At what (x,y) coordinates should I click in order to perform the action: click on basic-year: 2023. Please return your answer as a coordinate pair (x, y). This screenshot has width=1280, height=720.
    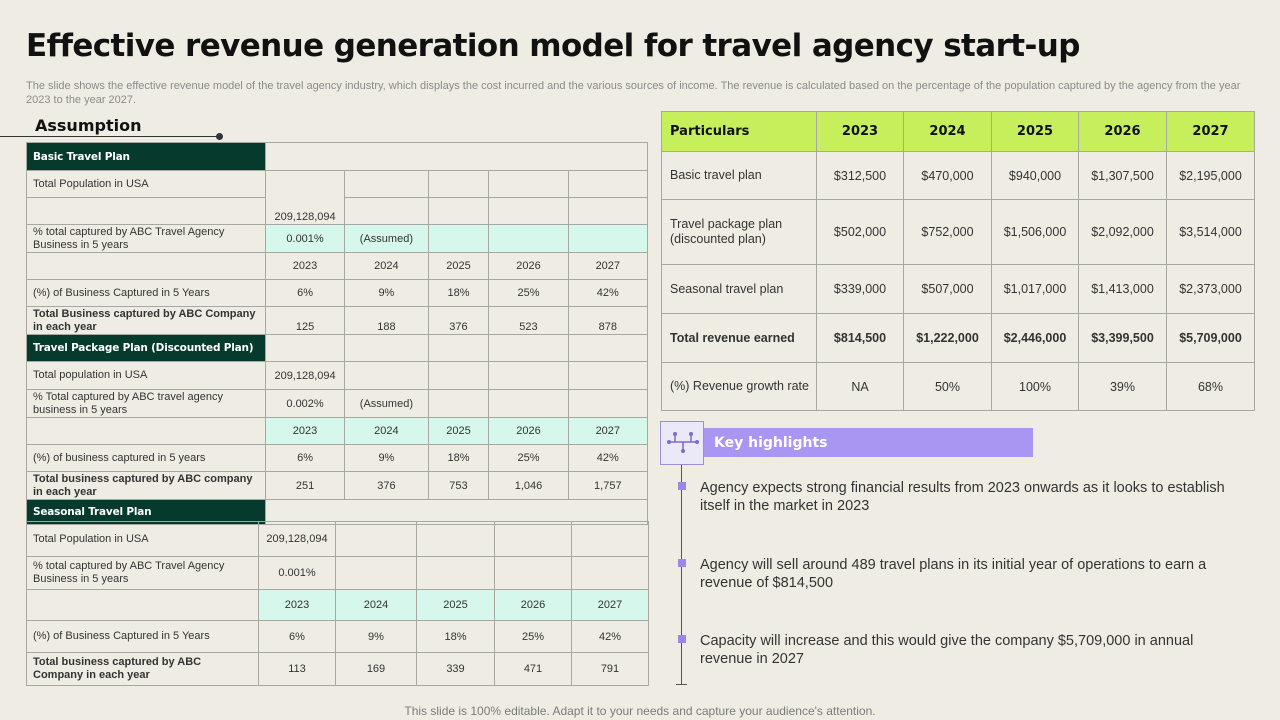
    Looking at the image, I should click on (305, 266).